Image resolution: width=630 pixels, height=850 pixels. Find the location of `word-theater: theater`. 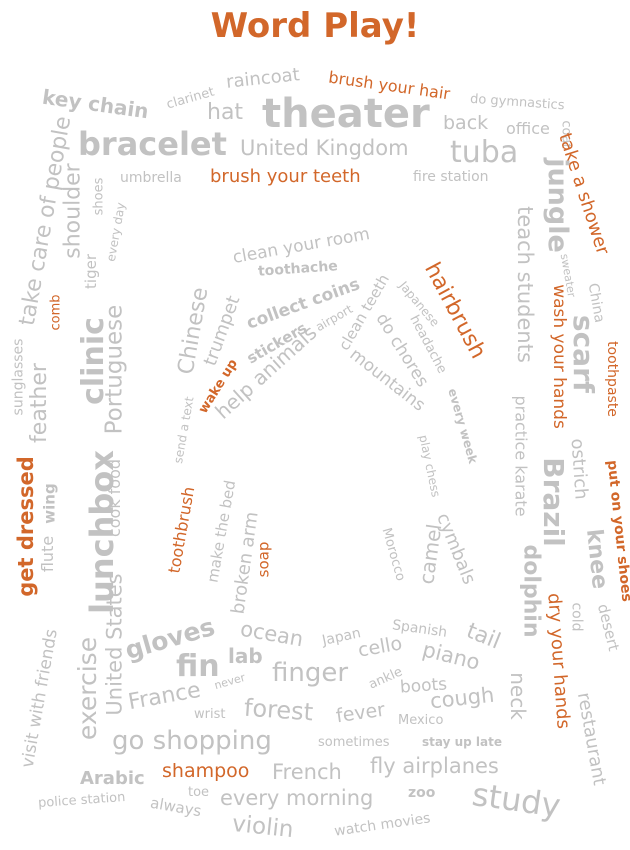

word-theater: theater is located at coordinates (346, 114).